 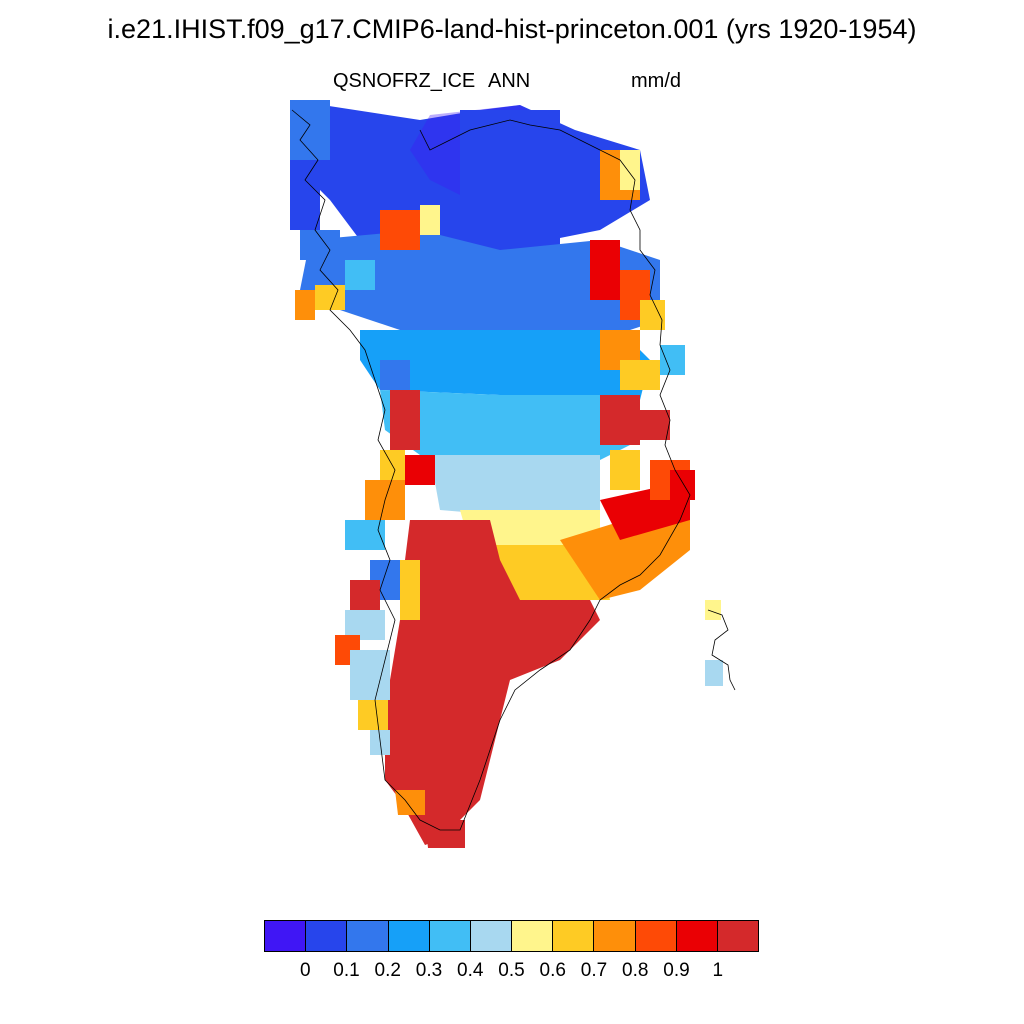 What do you see at coordinates (511, 970) in the screenshot?
I see `colorbar-tick-label: 0.5` at bounding box center [511, 970].